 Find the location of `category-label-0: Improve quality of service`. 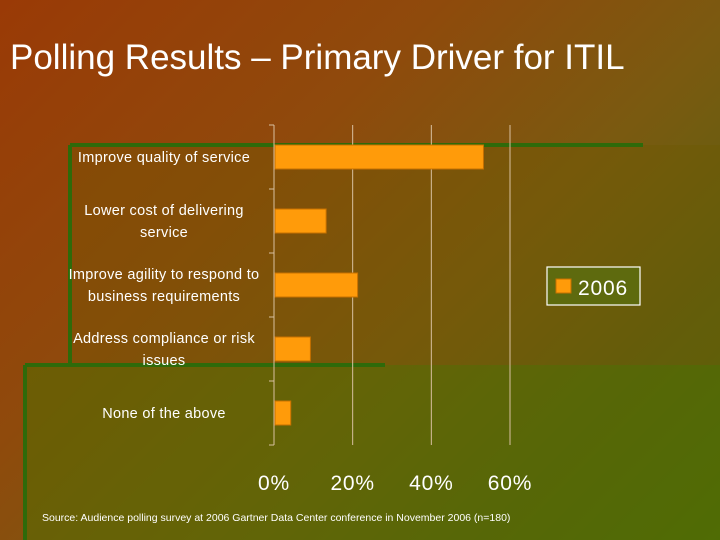

category-label-0: Improve quality of service is located at coordinates (164, 158).